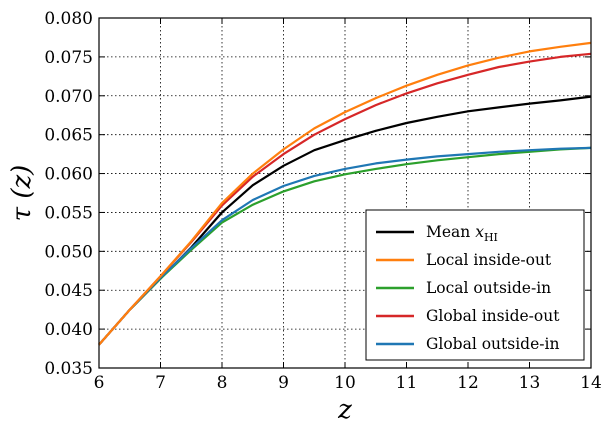 This screenshot has width=605, height=426. I want to click on legend-label: Local inside-out, so click(489, 260).